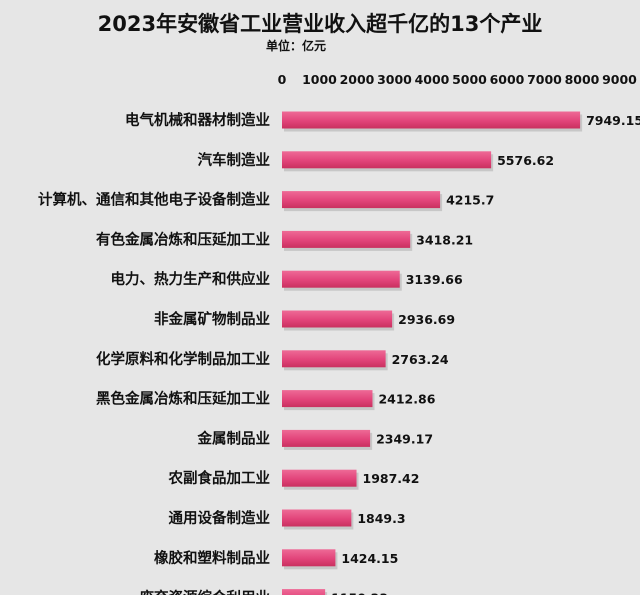 The width and height of the screenshot is (640, 595). Describe the element at coordinates (183, 239) in the screenshot. I see `category-label: 有色金属冶炼和压延加工业` at that location.